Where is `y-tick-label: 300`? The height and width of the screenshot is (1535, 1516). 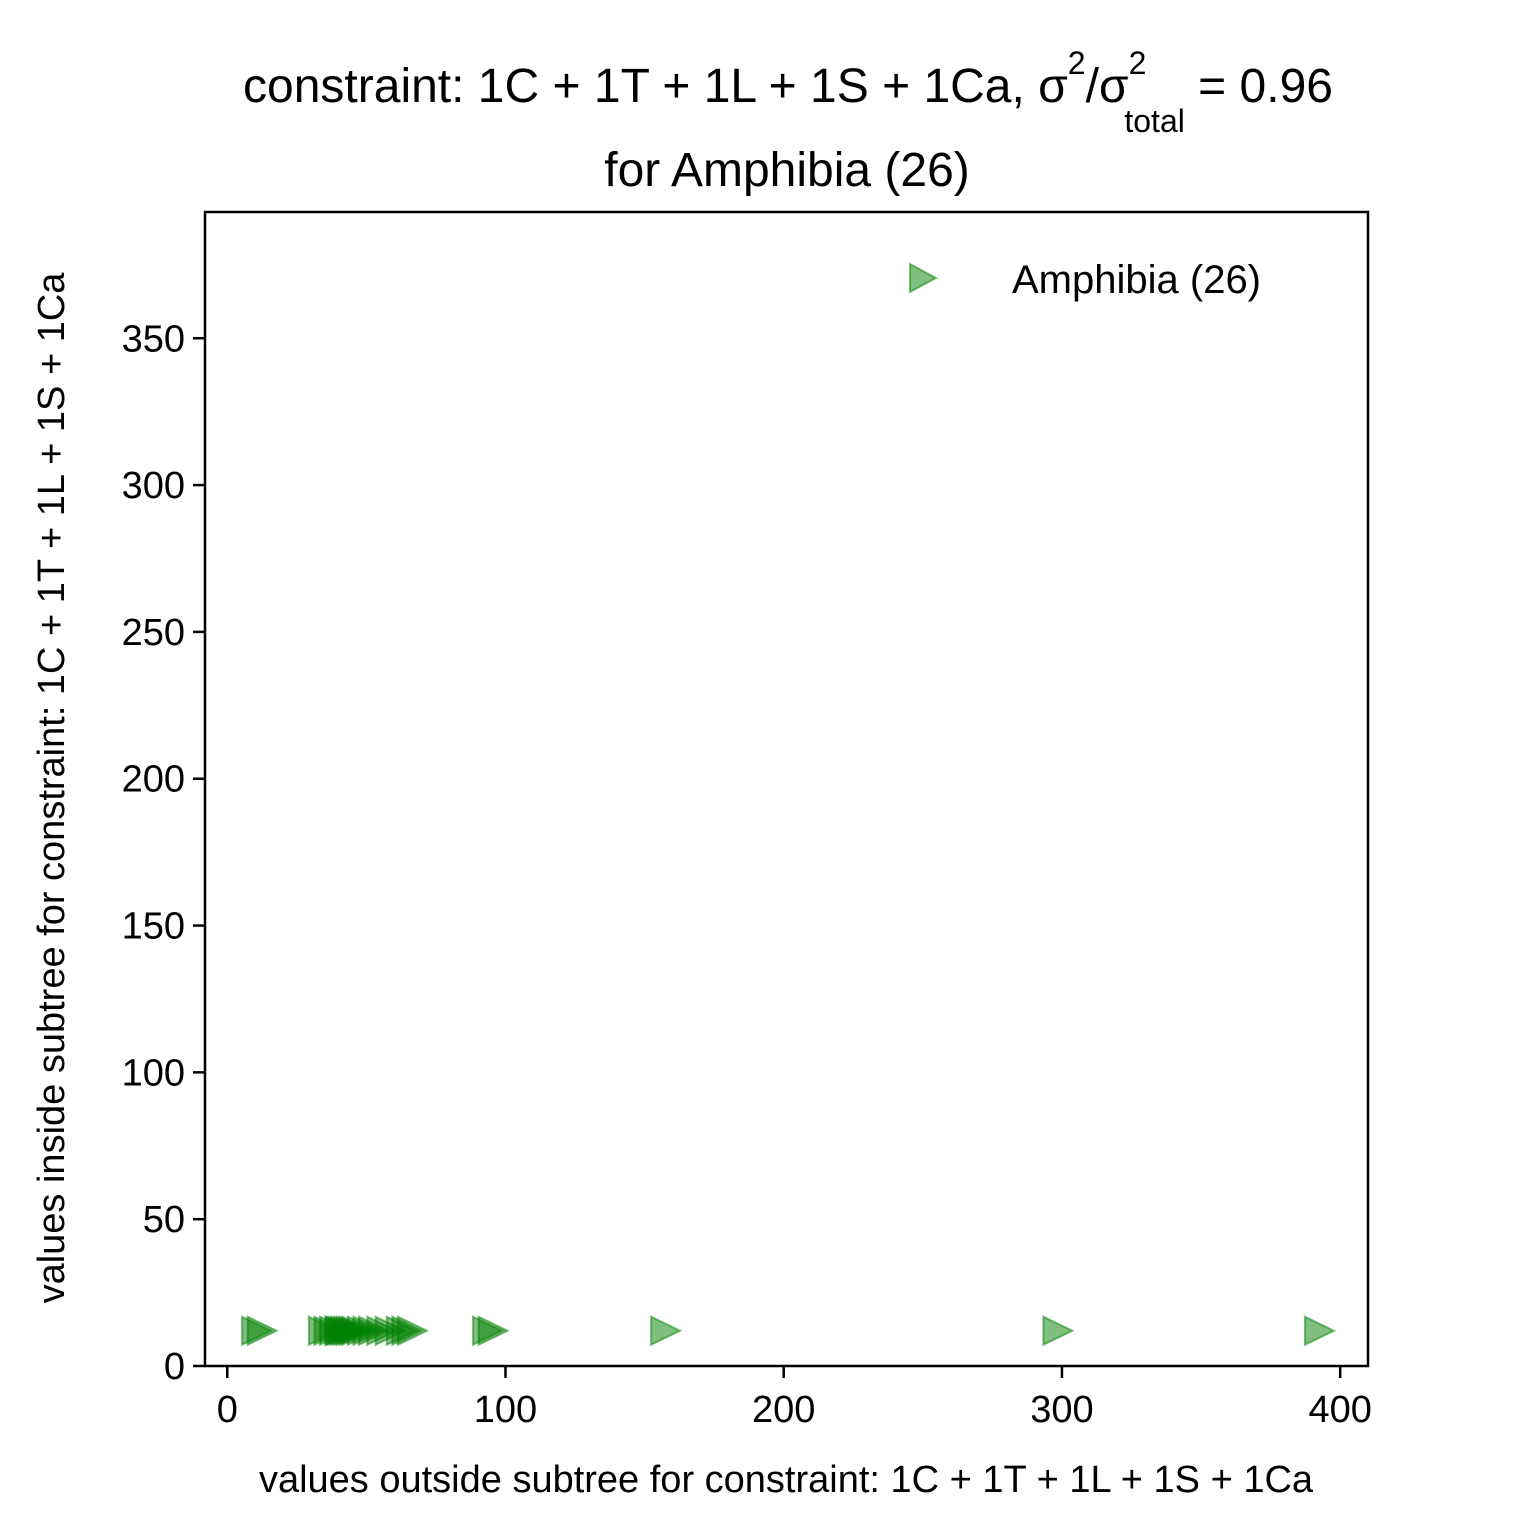
y-tick-label: 300 is located at coordinates (153, 486).